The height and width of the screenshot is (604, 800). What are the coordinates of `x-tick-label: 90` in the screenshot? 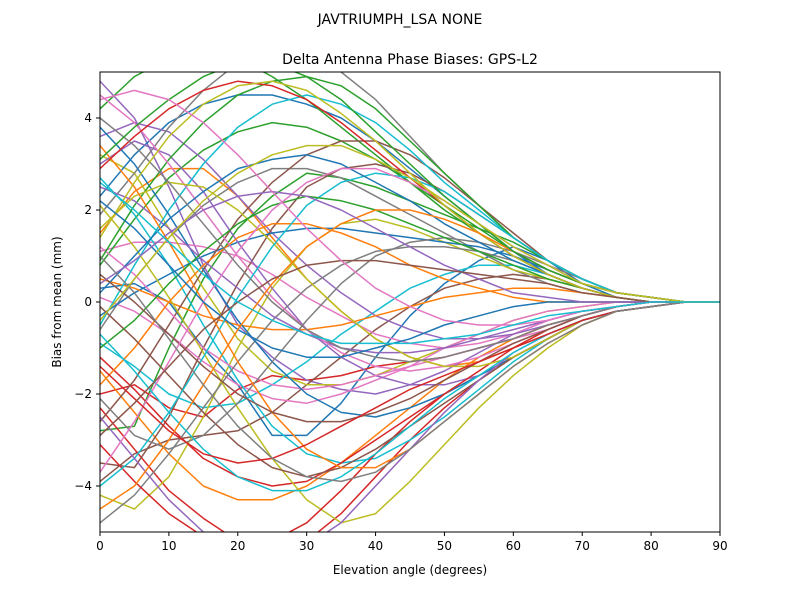 It's located at (719, 546).